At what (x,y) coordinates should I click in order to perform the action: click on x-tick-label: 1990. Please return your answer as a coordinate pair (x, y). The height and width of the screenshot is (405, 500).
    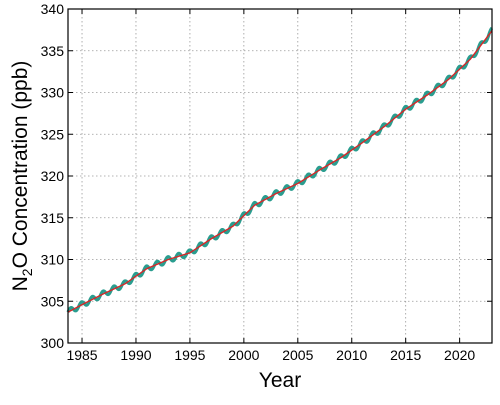
    Looking at the image, I should click on (135, 355).